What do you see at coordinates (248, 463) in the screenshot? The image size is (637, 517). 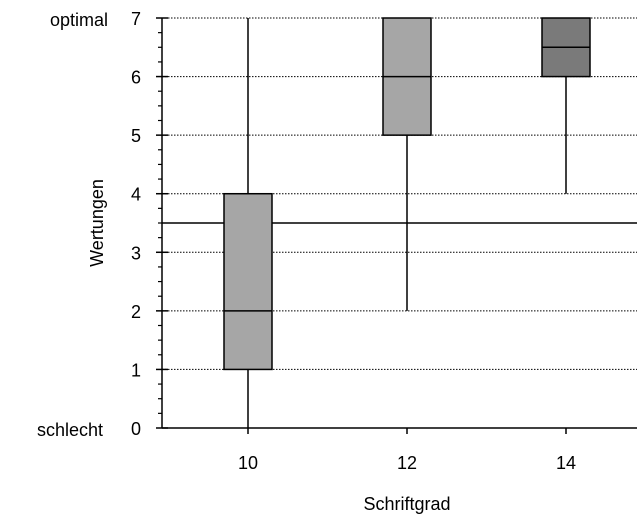 I see `x-tick-label-10: 10` at bounding box center [248, 463].